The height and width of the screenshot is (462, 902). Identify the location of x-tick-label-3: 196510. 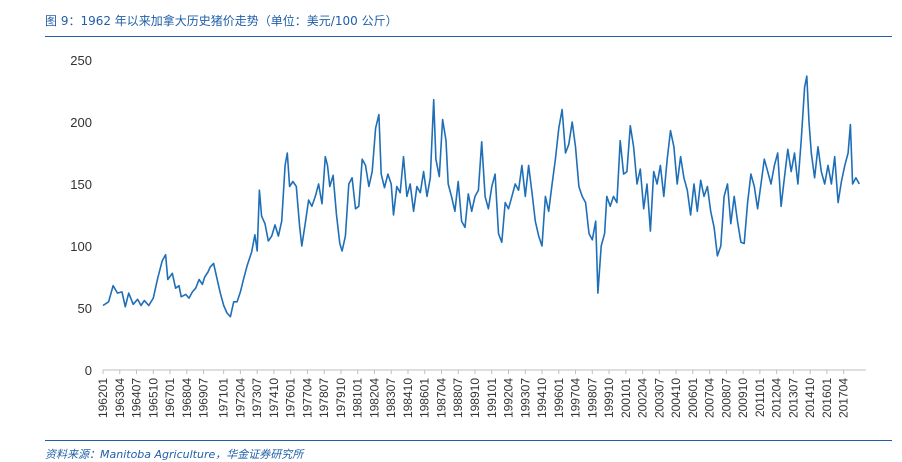
(153, 398).